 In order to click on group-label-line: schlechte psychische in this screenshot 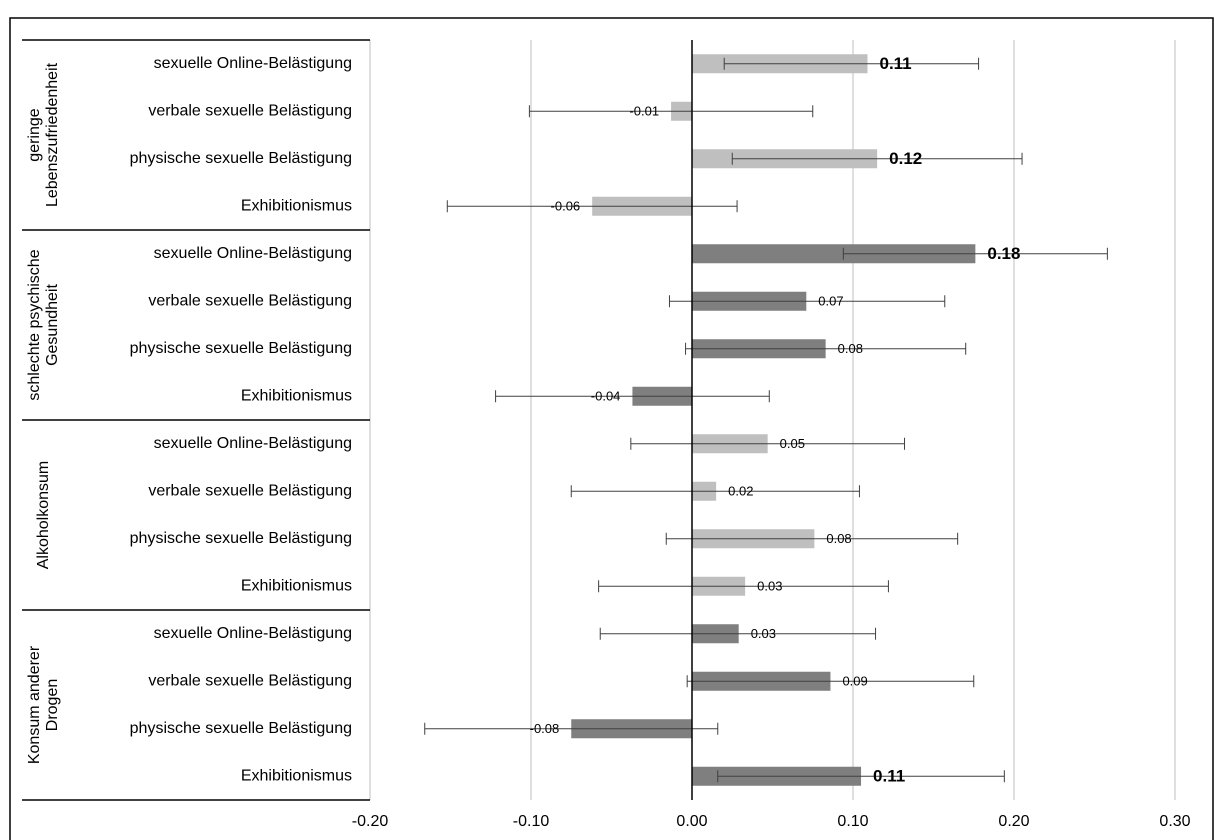, I will do `click(34, 324)`.